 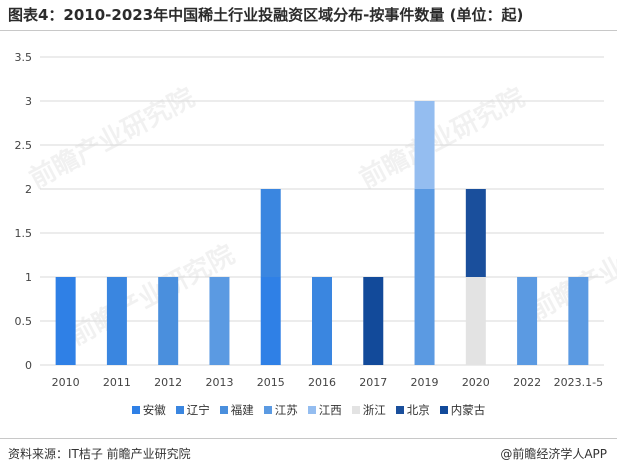 I want to click on legend-item: 辽宁, so click(x=192, y=410).